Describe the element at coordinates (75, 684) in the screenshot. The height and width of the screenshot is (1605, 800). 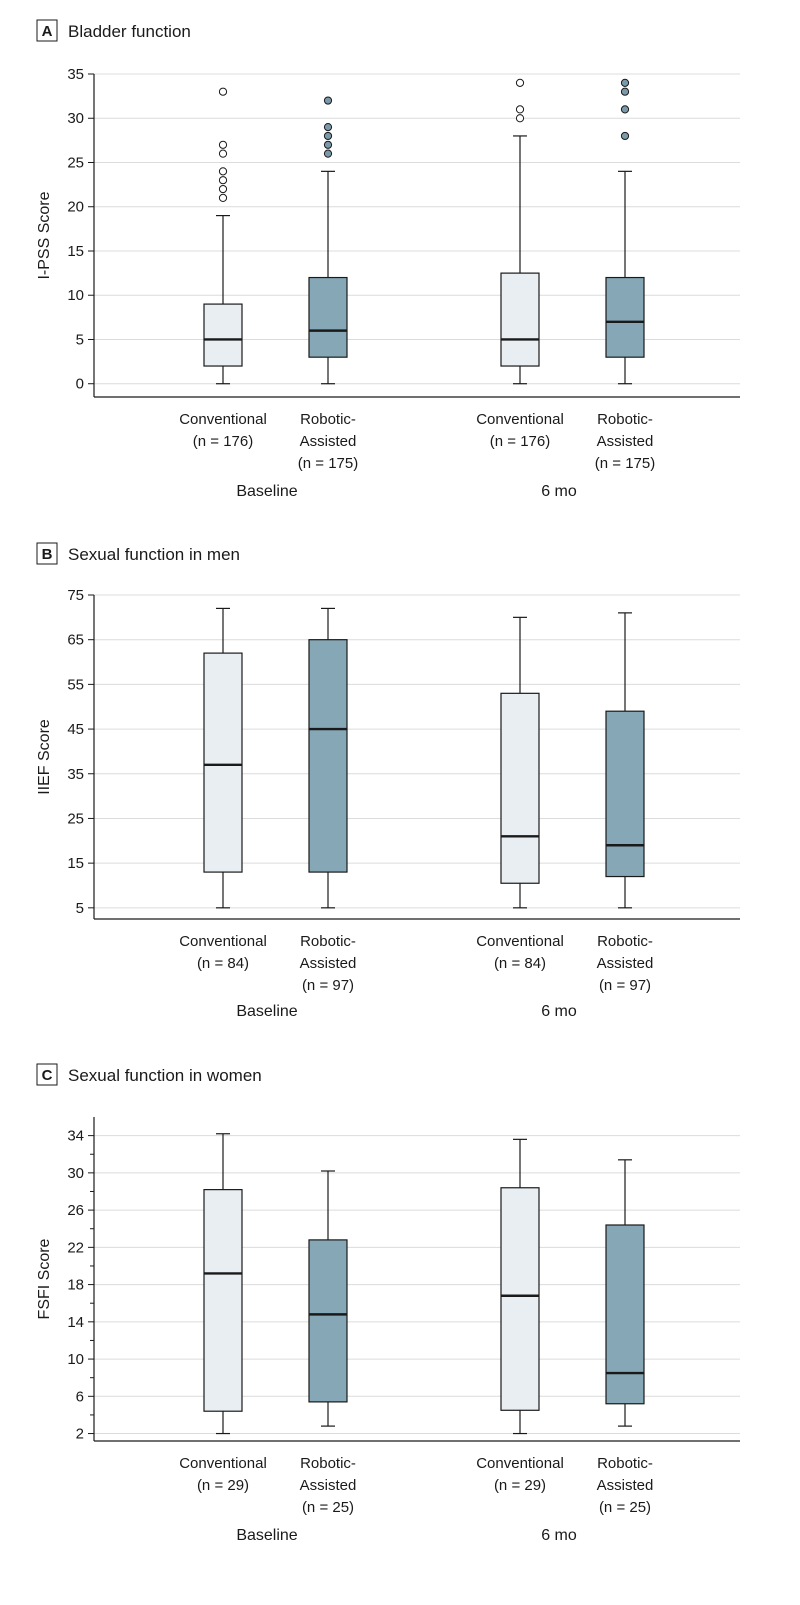
I see `y-tick-label: 55` at that location.